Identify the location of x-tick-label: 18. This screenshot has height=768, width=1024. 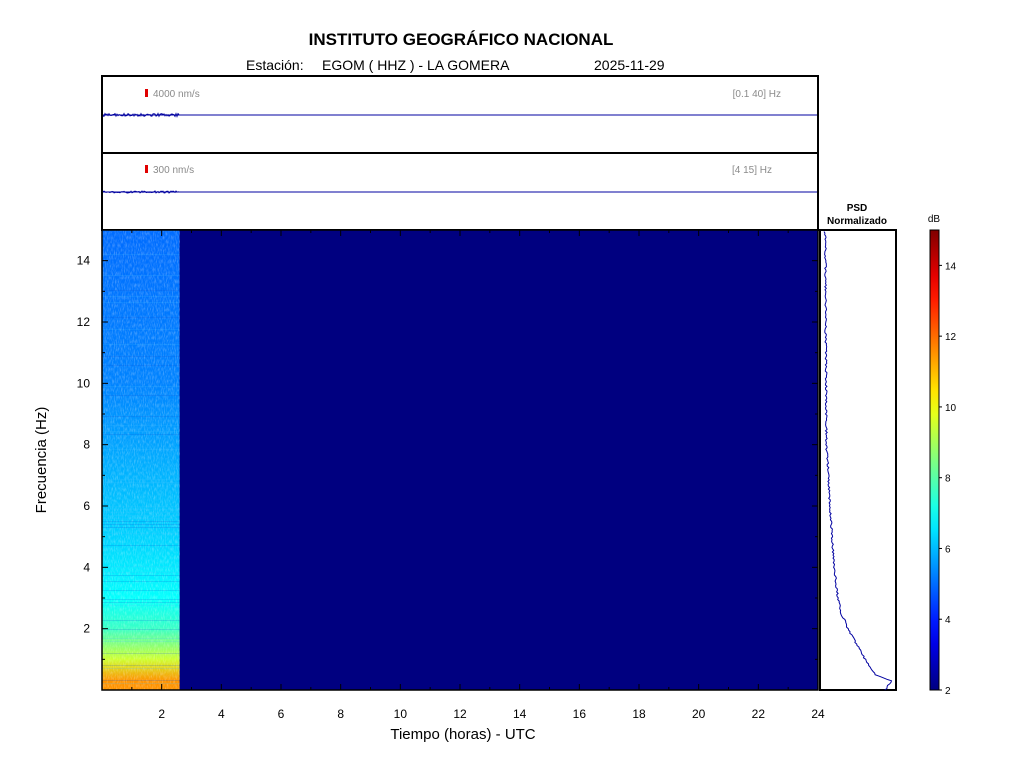
(639, 714).